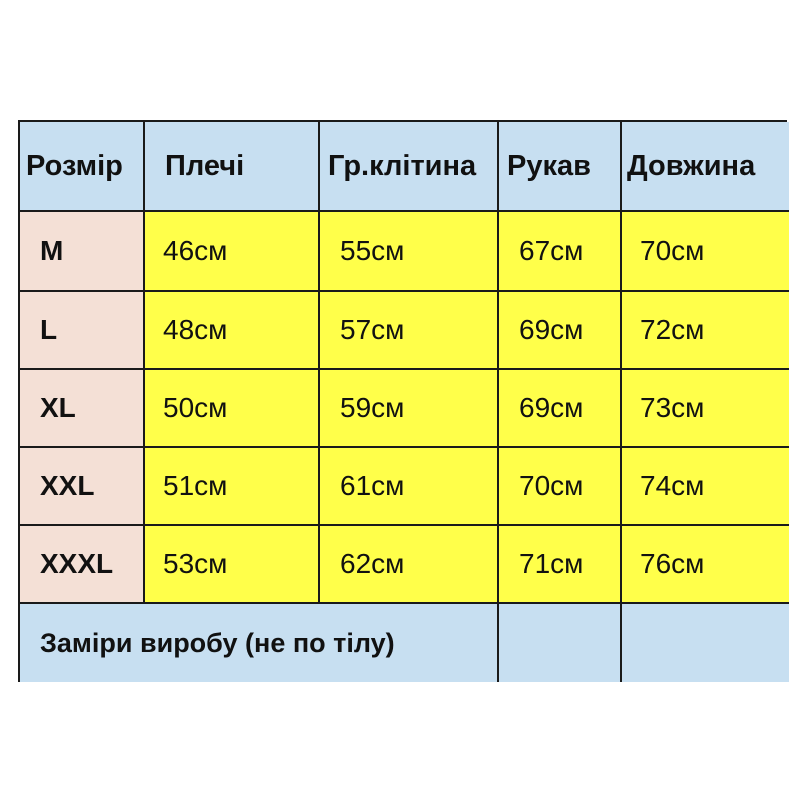  What do you see at coordinates (232, 409) in the screenshot?
I see `measurement-cell: 50см` at bounding box center [232, 409].